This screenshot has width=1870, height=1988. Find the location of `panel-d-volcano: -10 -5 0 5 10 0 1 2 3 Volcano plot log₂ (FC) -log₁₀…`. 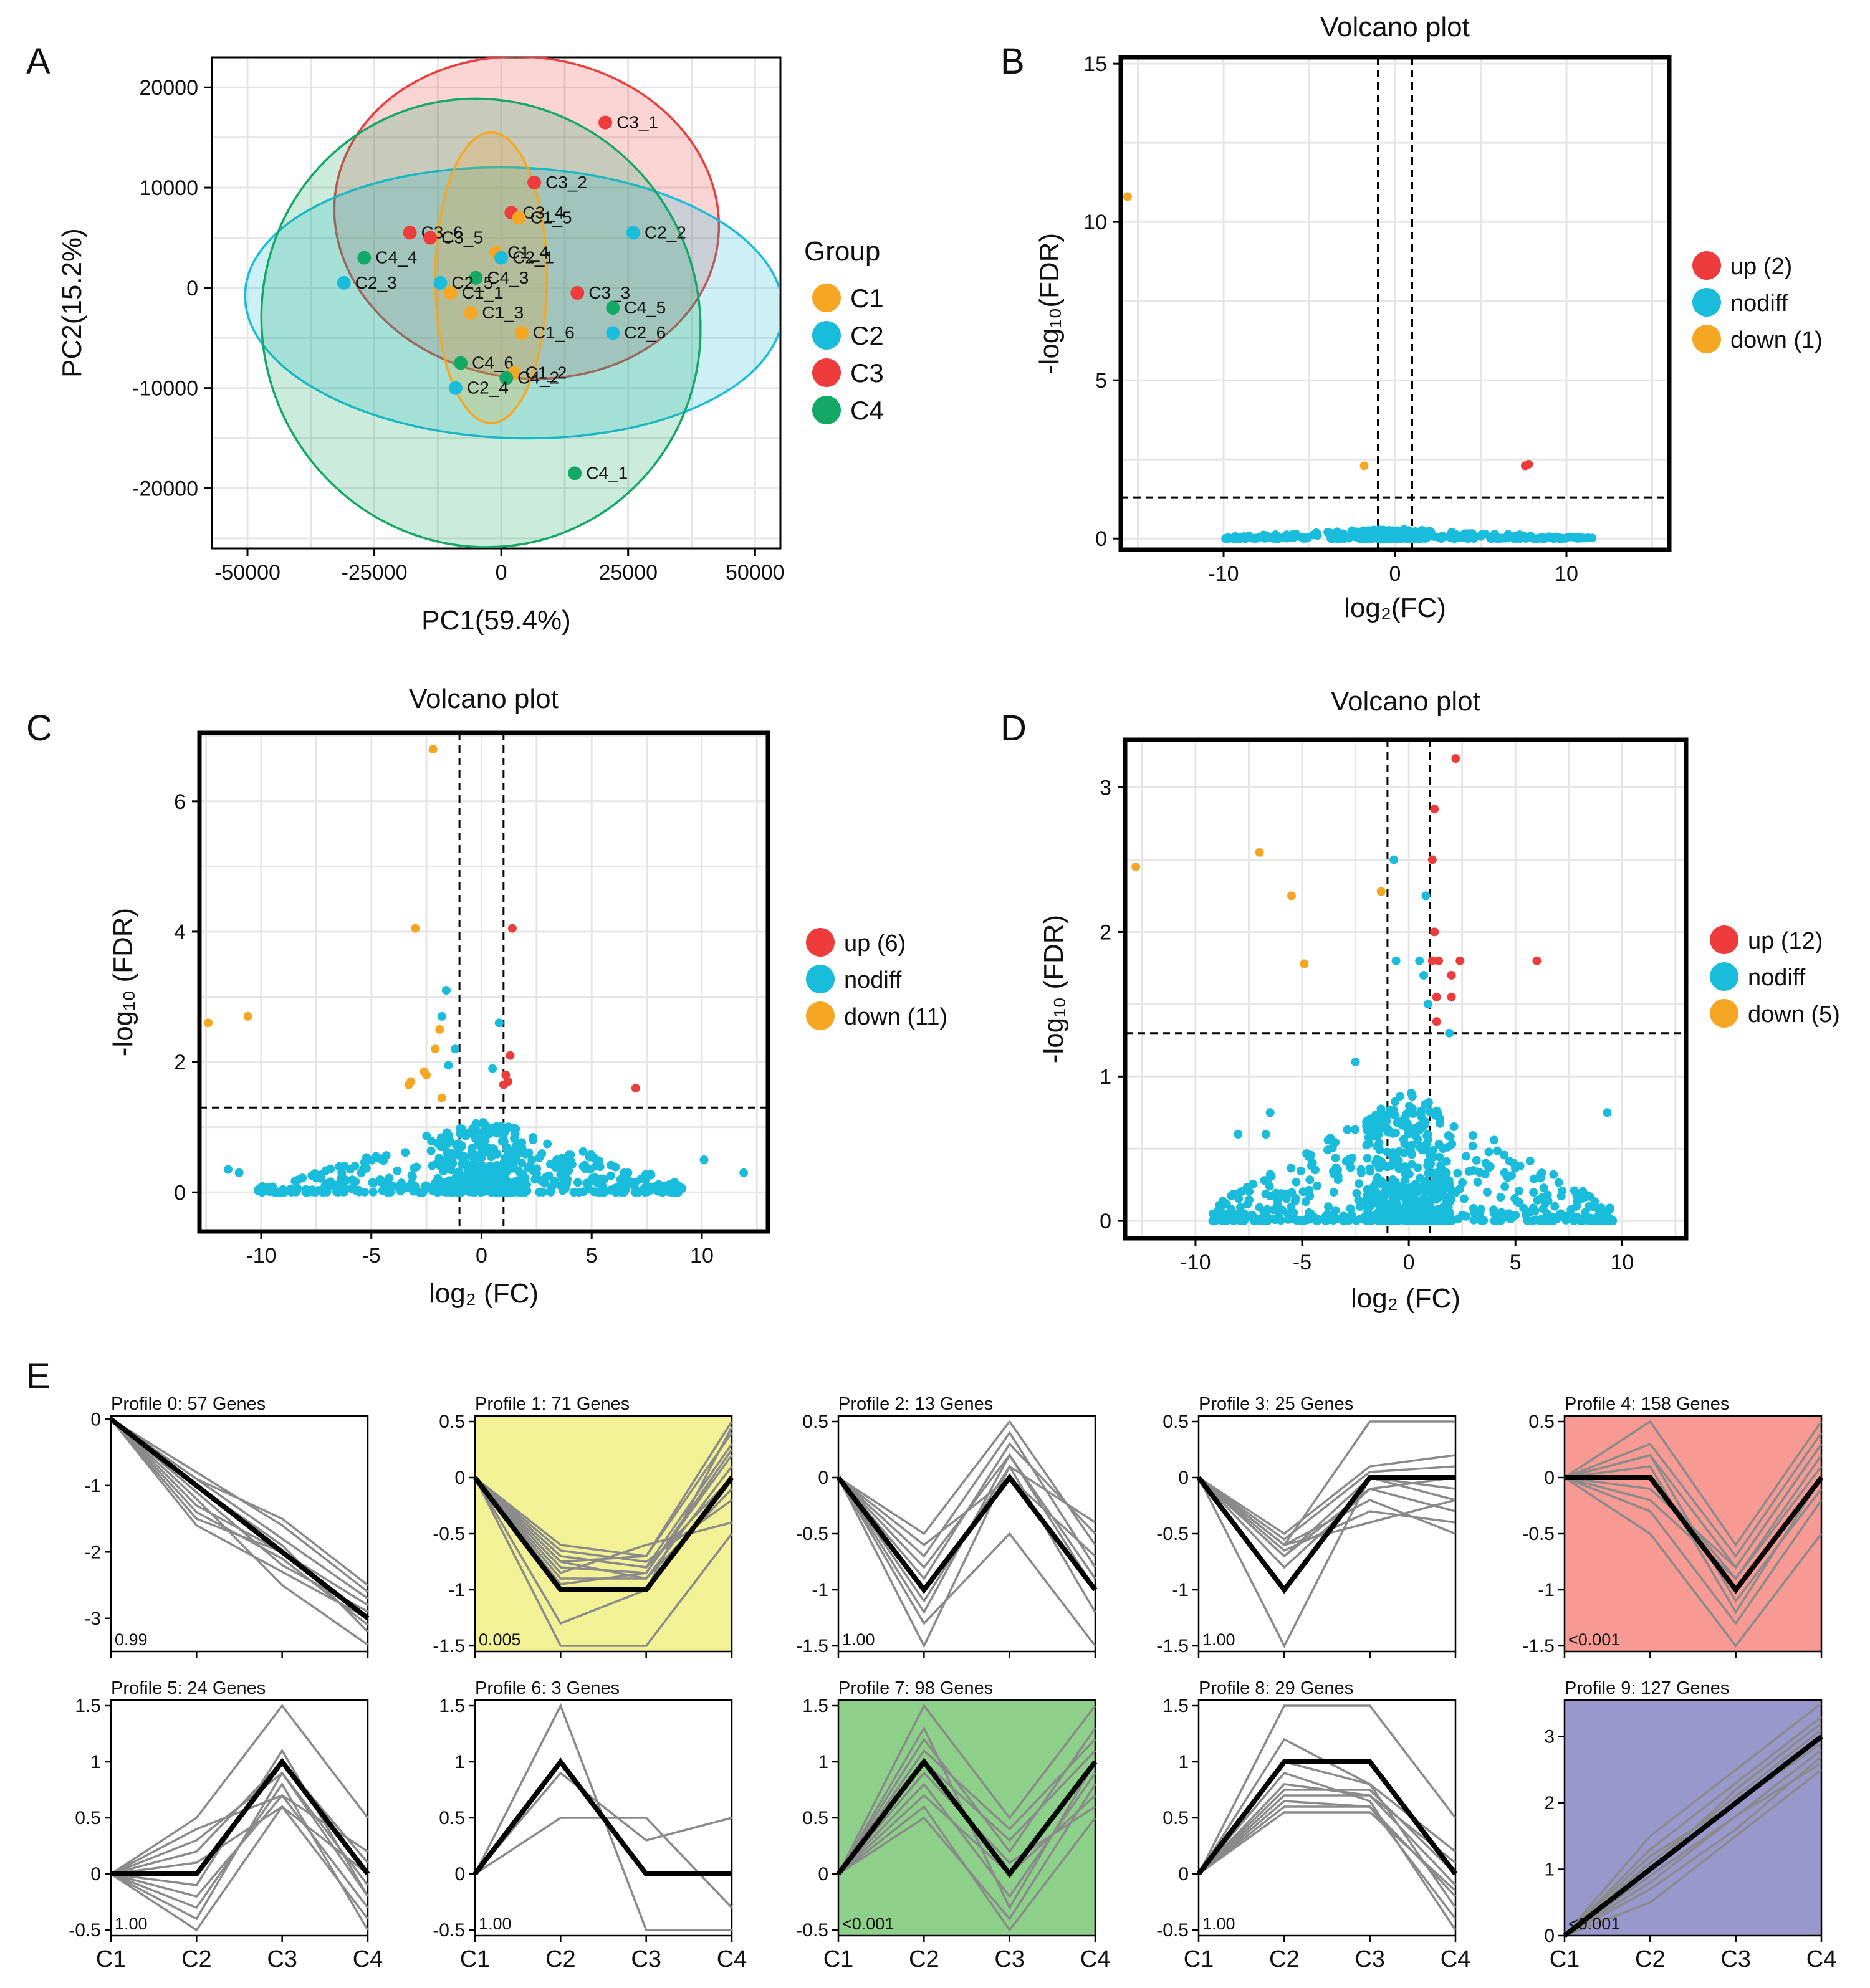

panel-d-volcano: -10 -5 0 5 10 0 1 2 3 Volcano plot log₂ (FC) -log₁₀… is located at coordinates (1439, 1000).